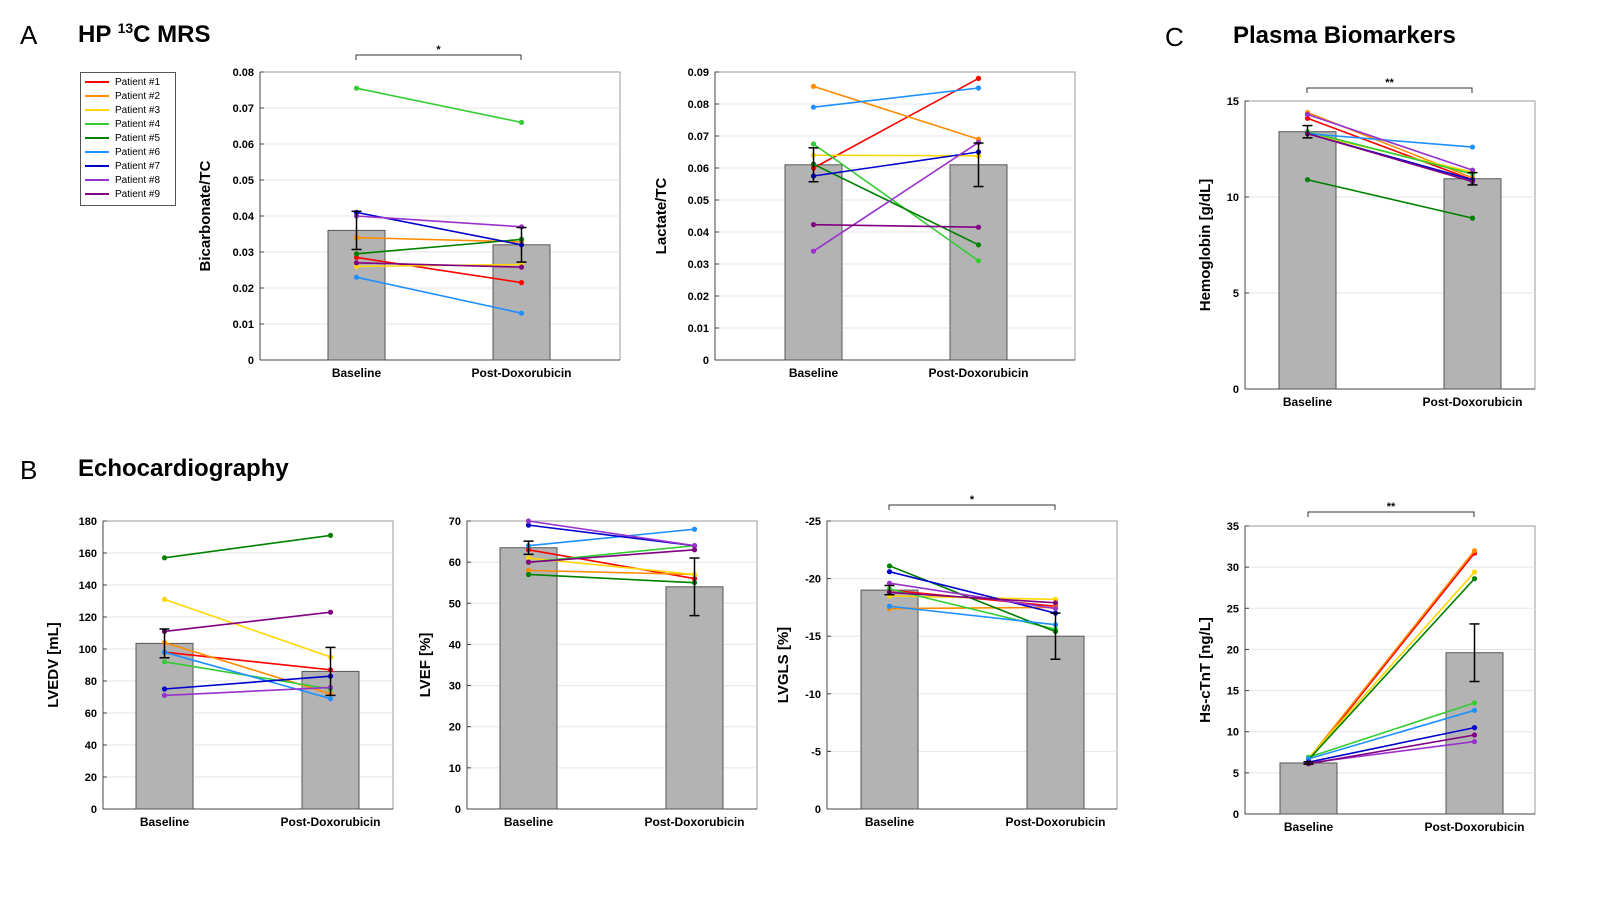 The width and height of the screenshot is (1600, 923). Describe the element at coordinates (138, 152) in the screenshot. I see `legend-label: Patient #6` at that location.